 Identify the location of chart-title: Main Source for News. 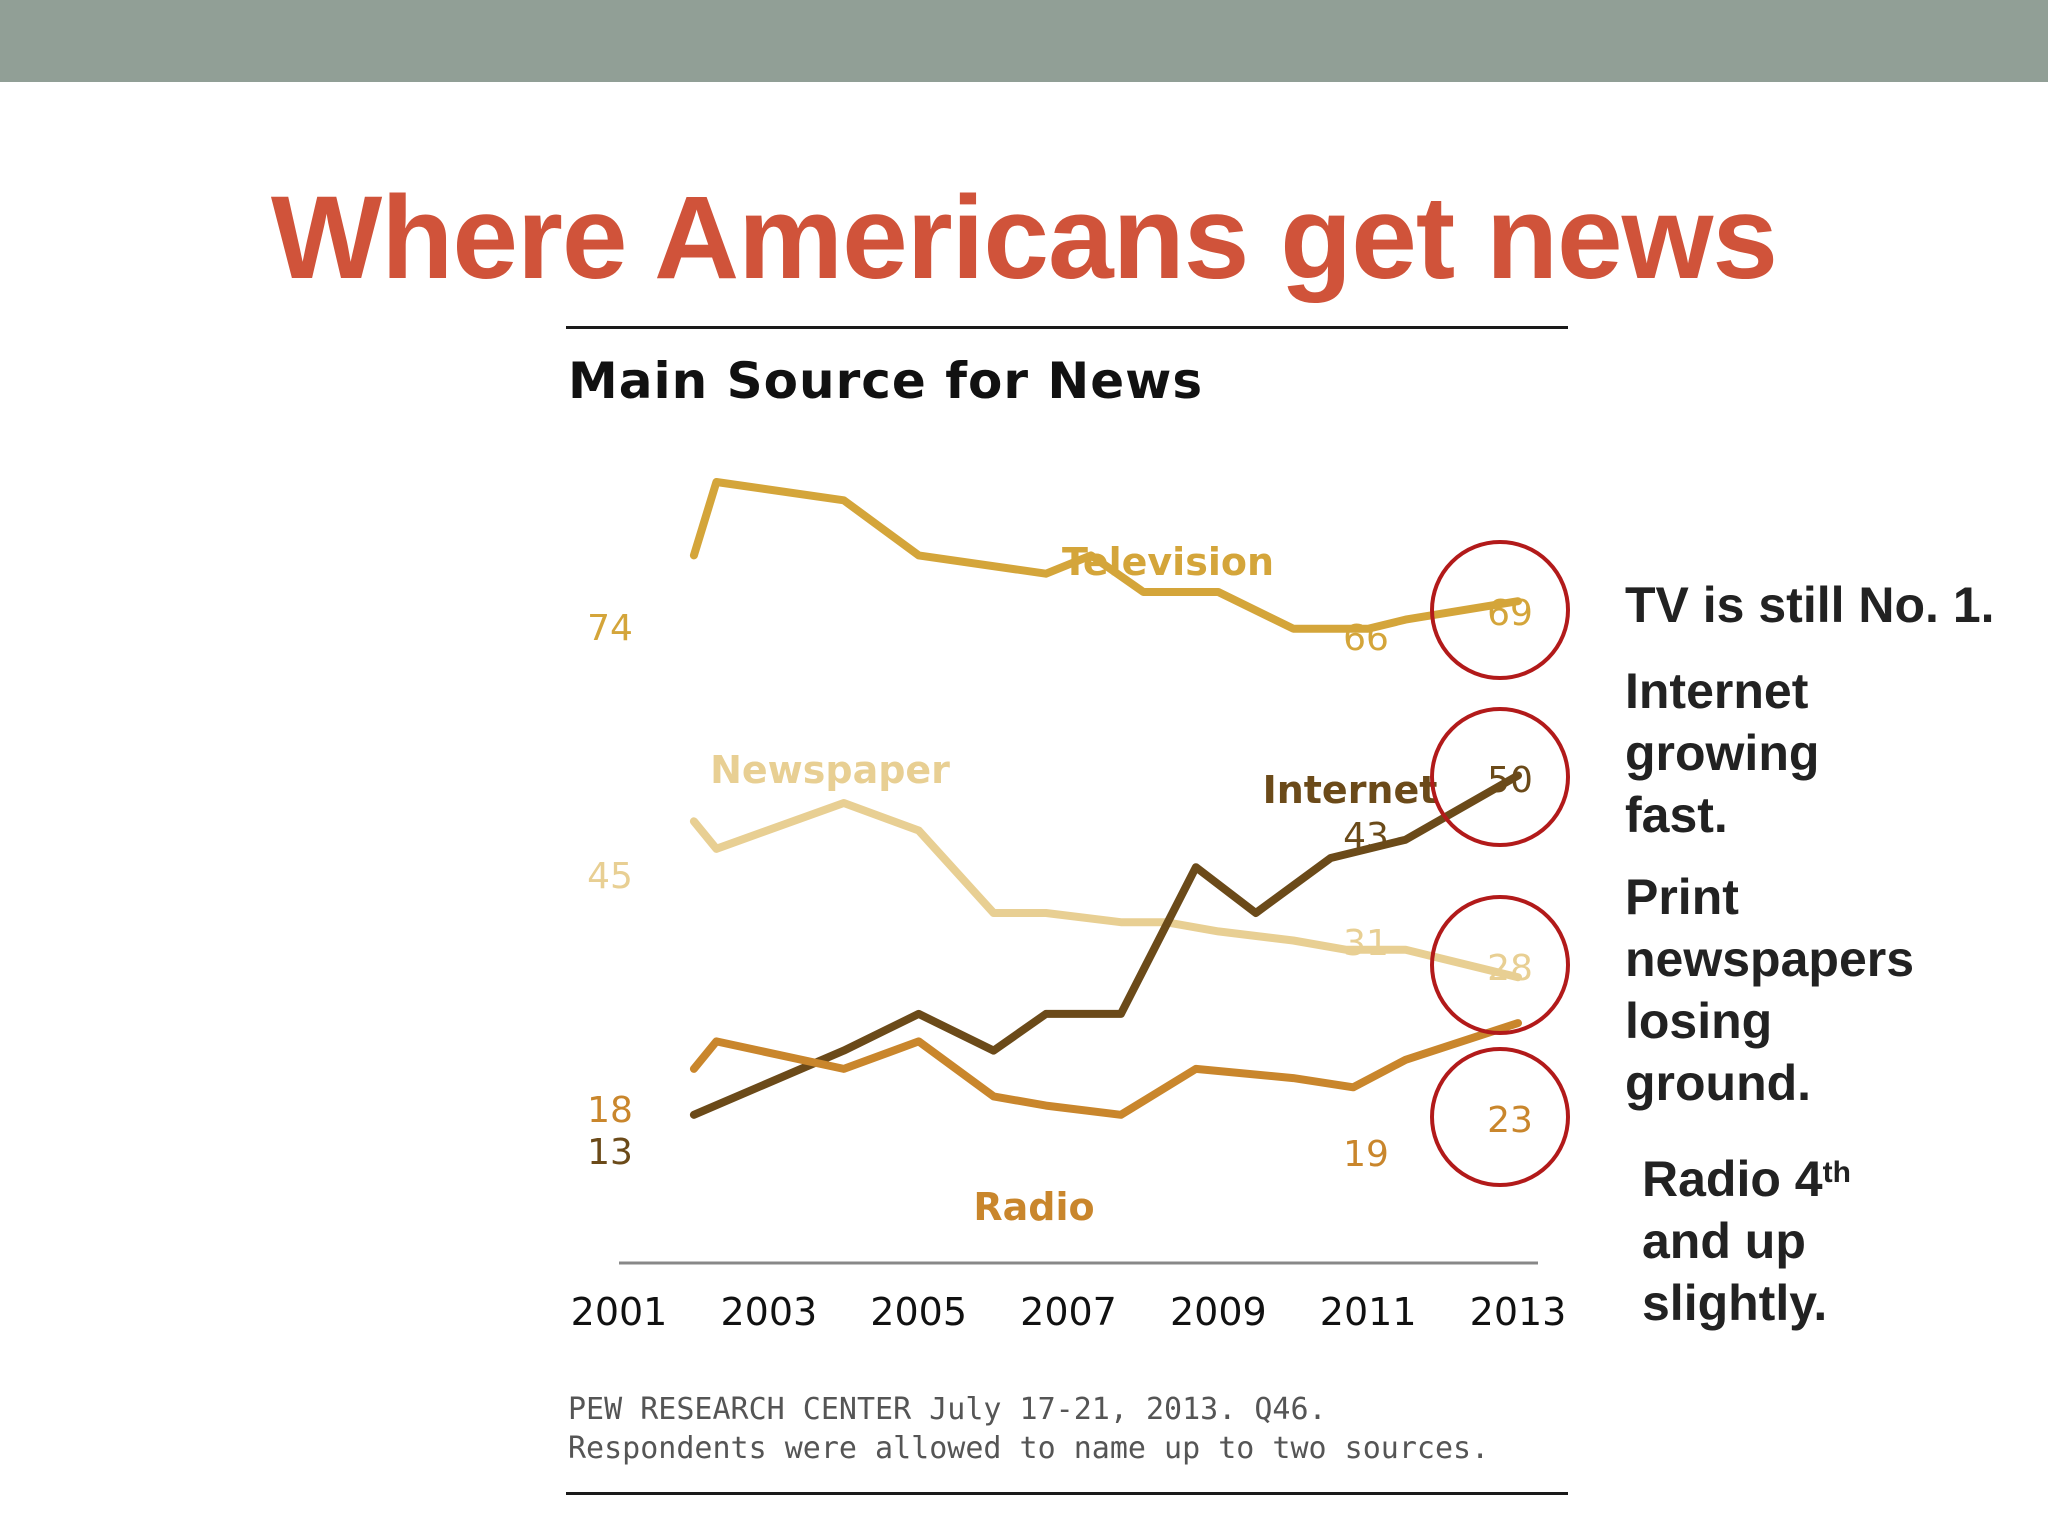
(886, 381).